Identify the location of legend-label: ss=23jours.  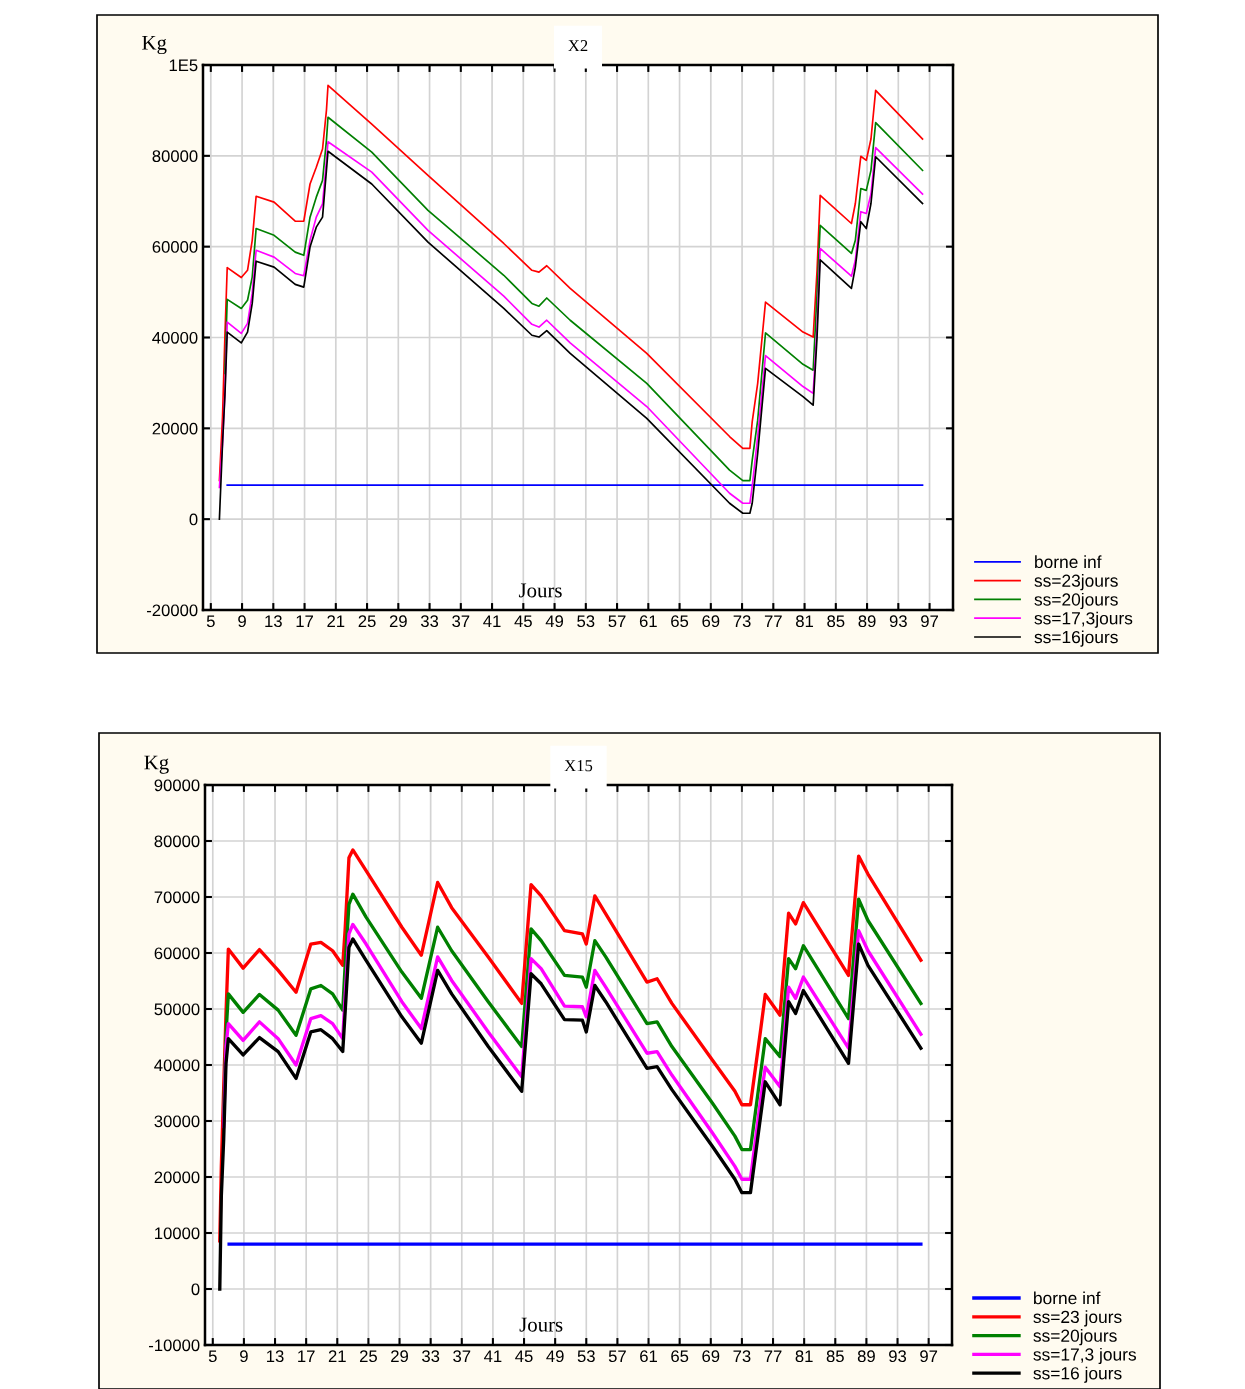
(1076, 582).